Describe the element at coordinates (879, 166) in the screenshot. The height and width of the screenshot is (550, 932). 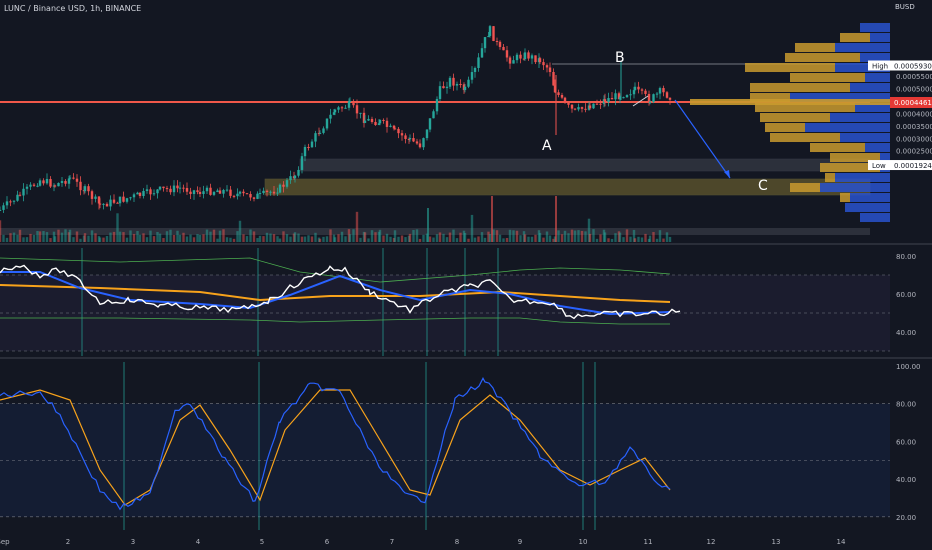
I see `low-tag: Low` at that location.